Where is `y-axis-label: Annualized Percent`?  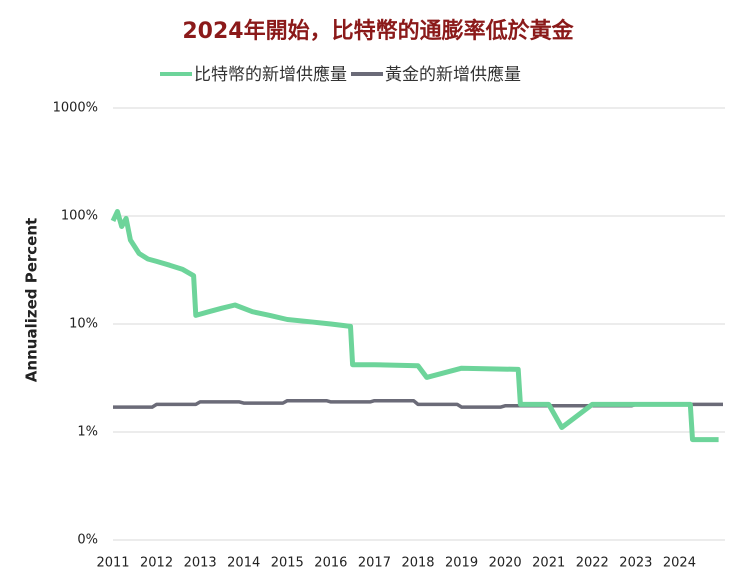 y-axis-label: Annualized Percent is located at coordinates (32, 300).